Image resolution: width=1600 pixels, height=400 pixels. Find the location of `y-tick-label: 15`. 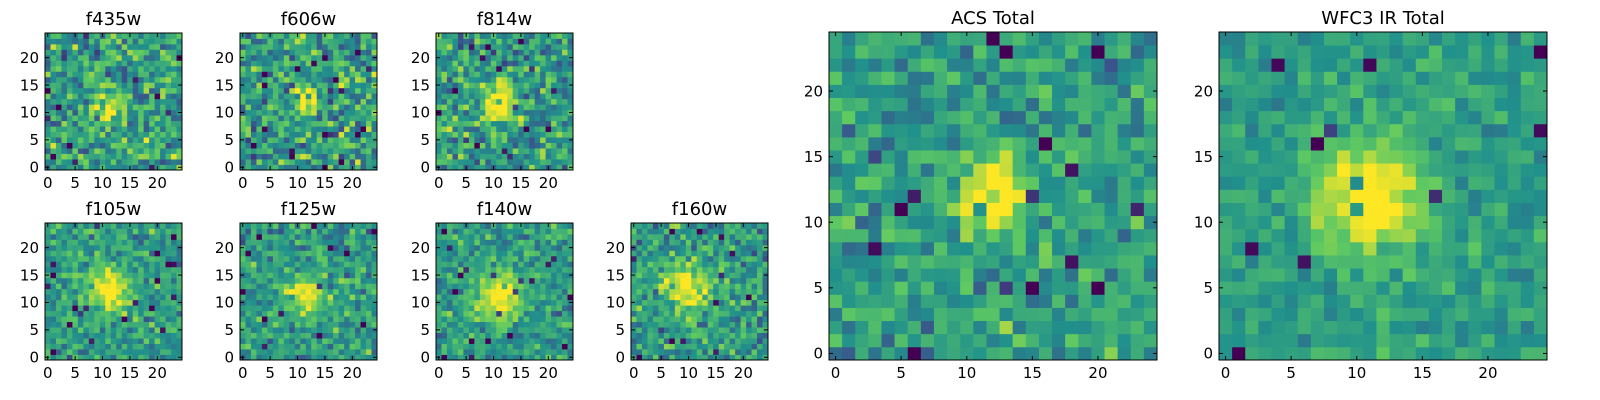

y-tick-label: 15 is located at coordinates (420, 275).